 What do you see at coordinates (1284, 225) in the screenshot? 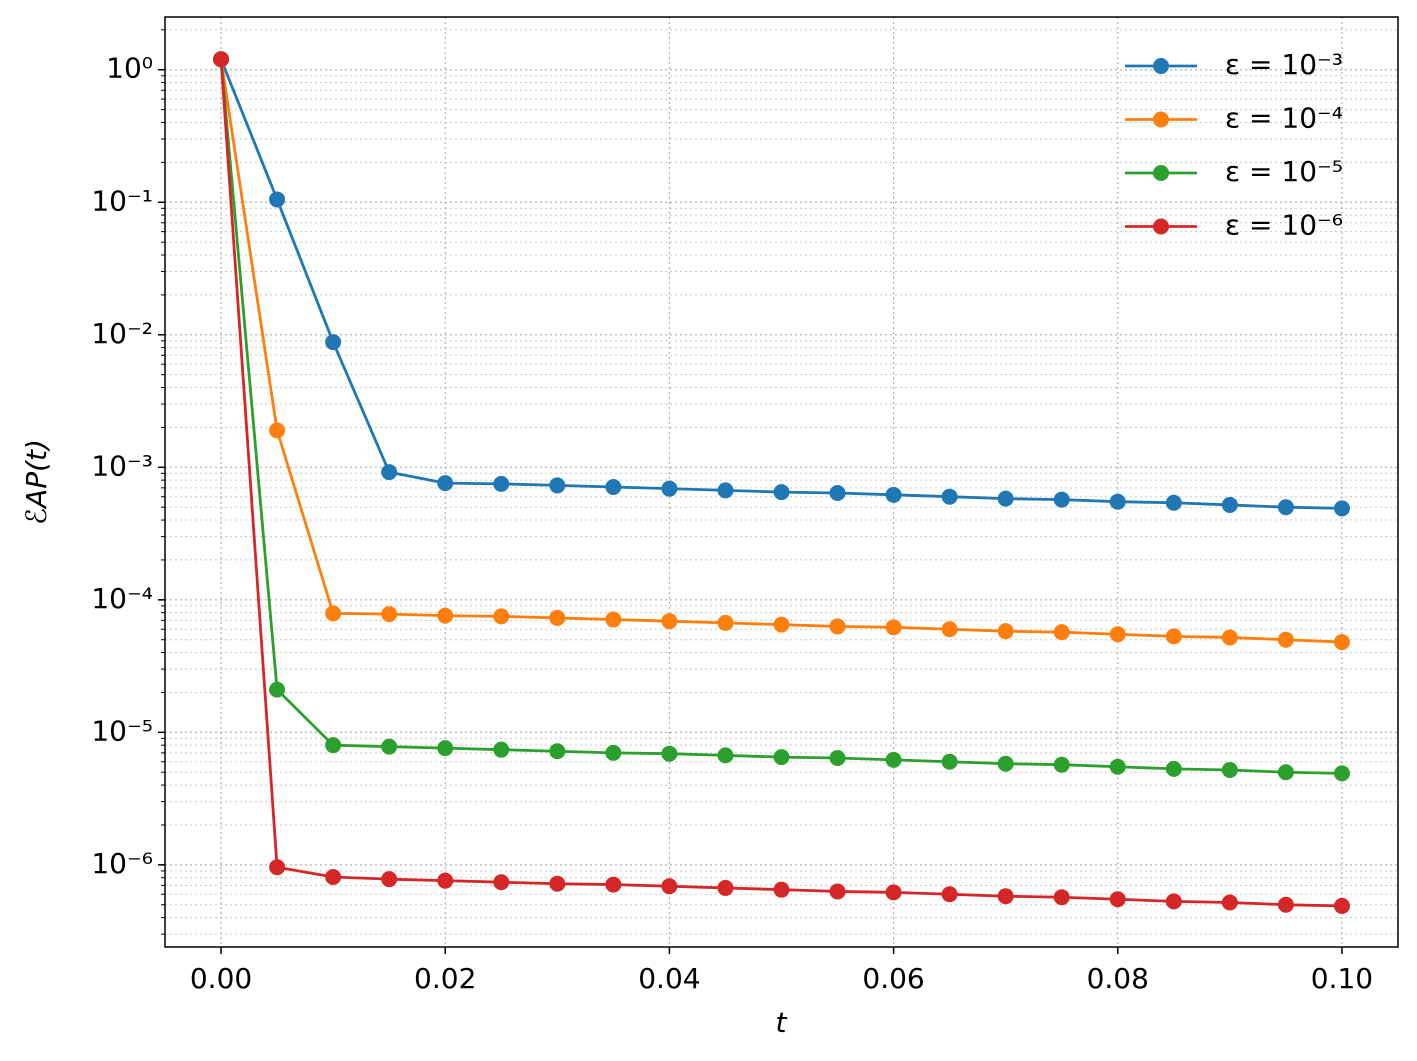
I see `legend-label: ε = 10⁻⁶` at bounding box center [1284, 225].